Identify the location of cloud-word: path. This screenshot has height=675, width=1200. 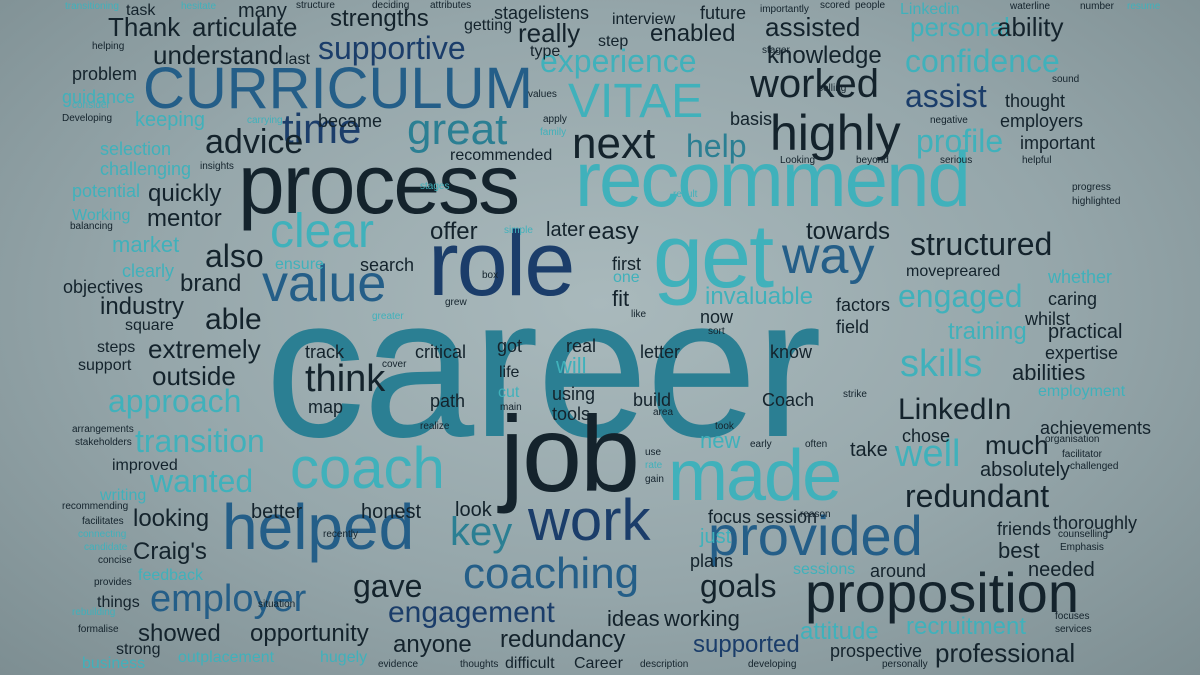
(448, 401).